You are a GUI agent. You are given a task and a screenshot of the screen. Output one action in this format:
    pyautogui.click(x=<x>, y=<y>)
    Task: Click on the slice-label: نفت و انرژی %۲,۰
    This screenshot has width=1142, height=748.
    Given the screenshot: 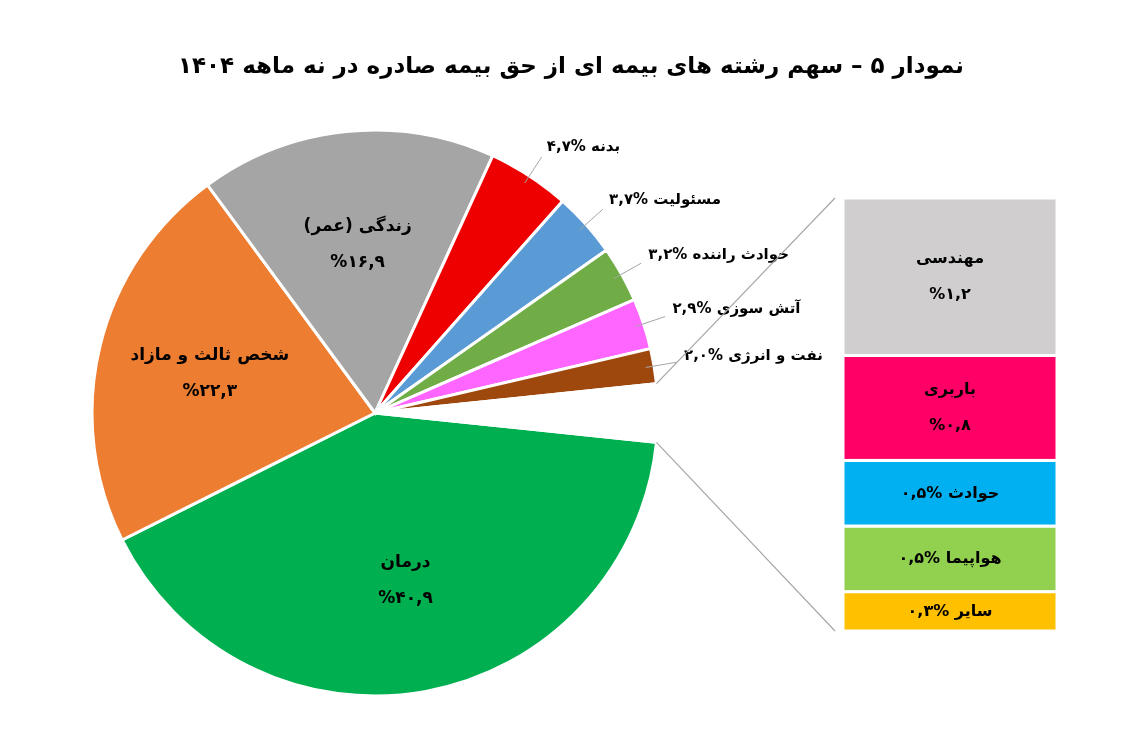 What is the action you would take?
    pyautogui.click(x=753, y=354)
    